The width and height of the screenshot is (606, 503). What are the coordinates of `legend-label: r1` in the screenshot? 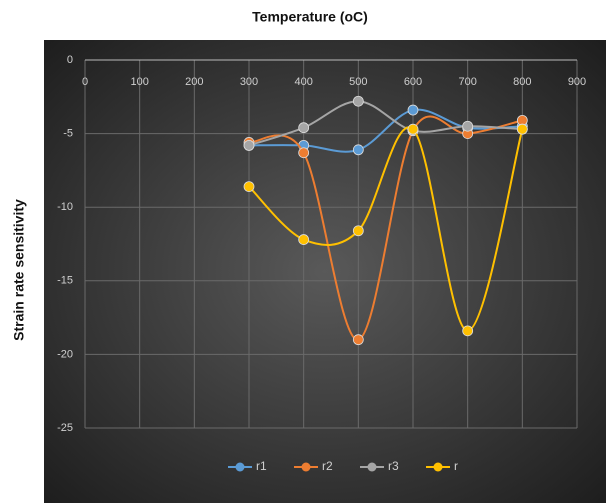 It's located at (261, 466).